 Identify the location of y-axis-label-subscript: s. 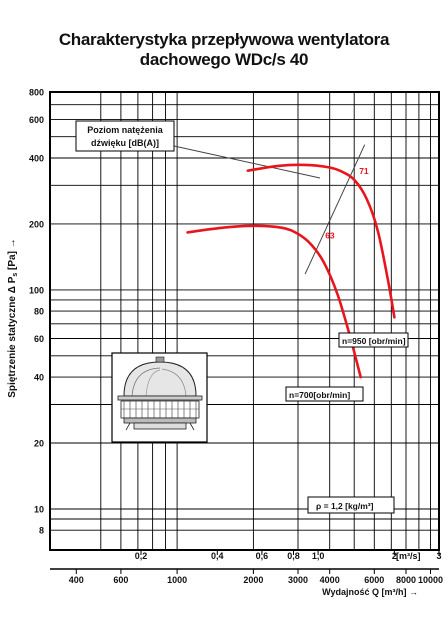
(15, 275).